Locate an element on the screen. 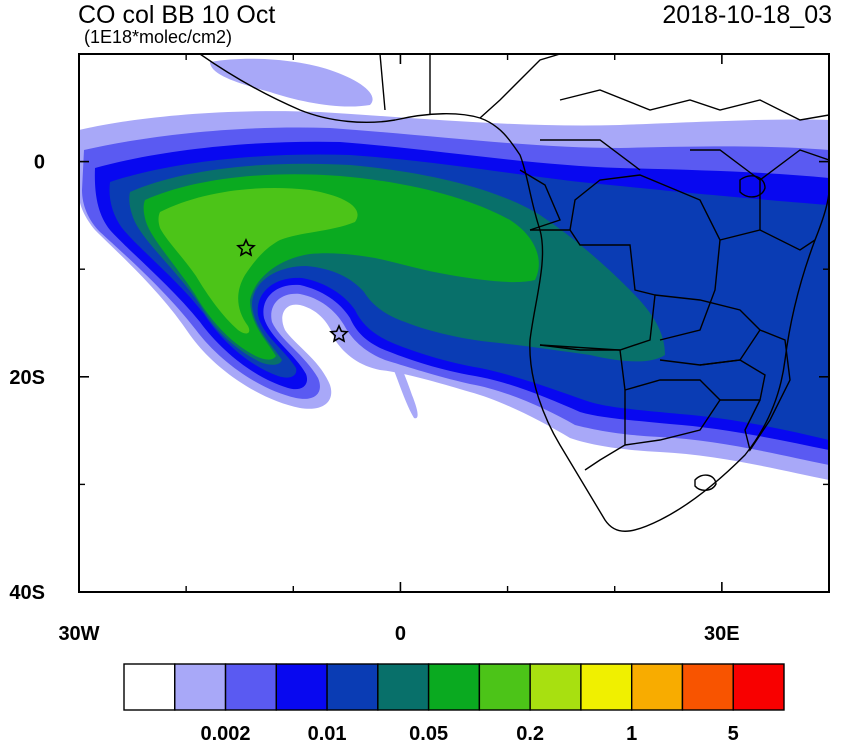 The image size is (850, 747). border-angola is located at coordinates (593, 290).